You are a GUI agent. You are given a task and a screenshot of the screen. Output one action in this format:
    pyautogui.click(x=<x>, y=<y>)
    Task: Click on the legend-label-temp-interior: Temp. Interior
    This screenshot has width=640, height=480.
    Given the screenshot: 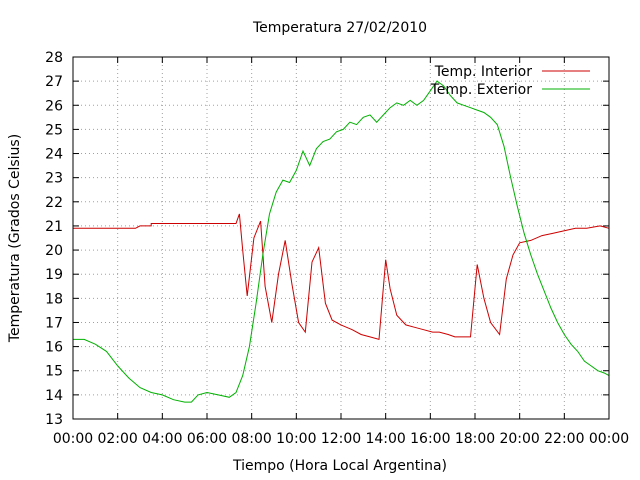 What is the action you would take?
    pyautogui.click(x=483, y=72)
    